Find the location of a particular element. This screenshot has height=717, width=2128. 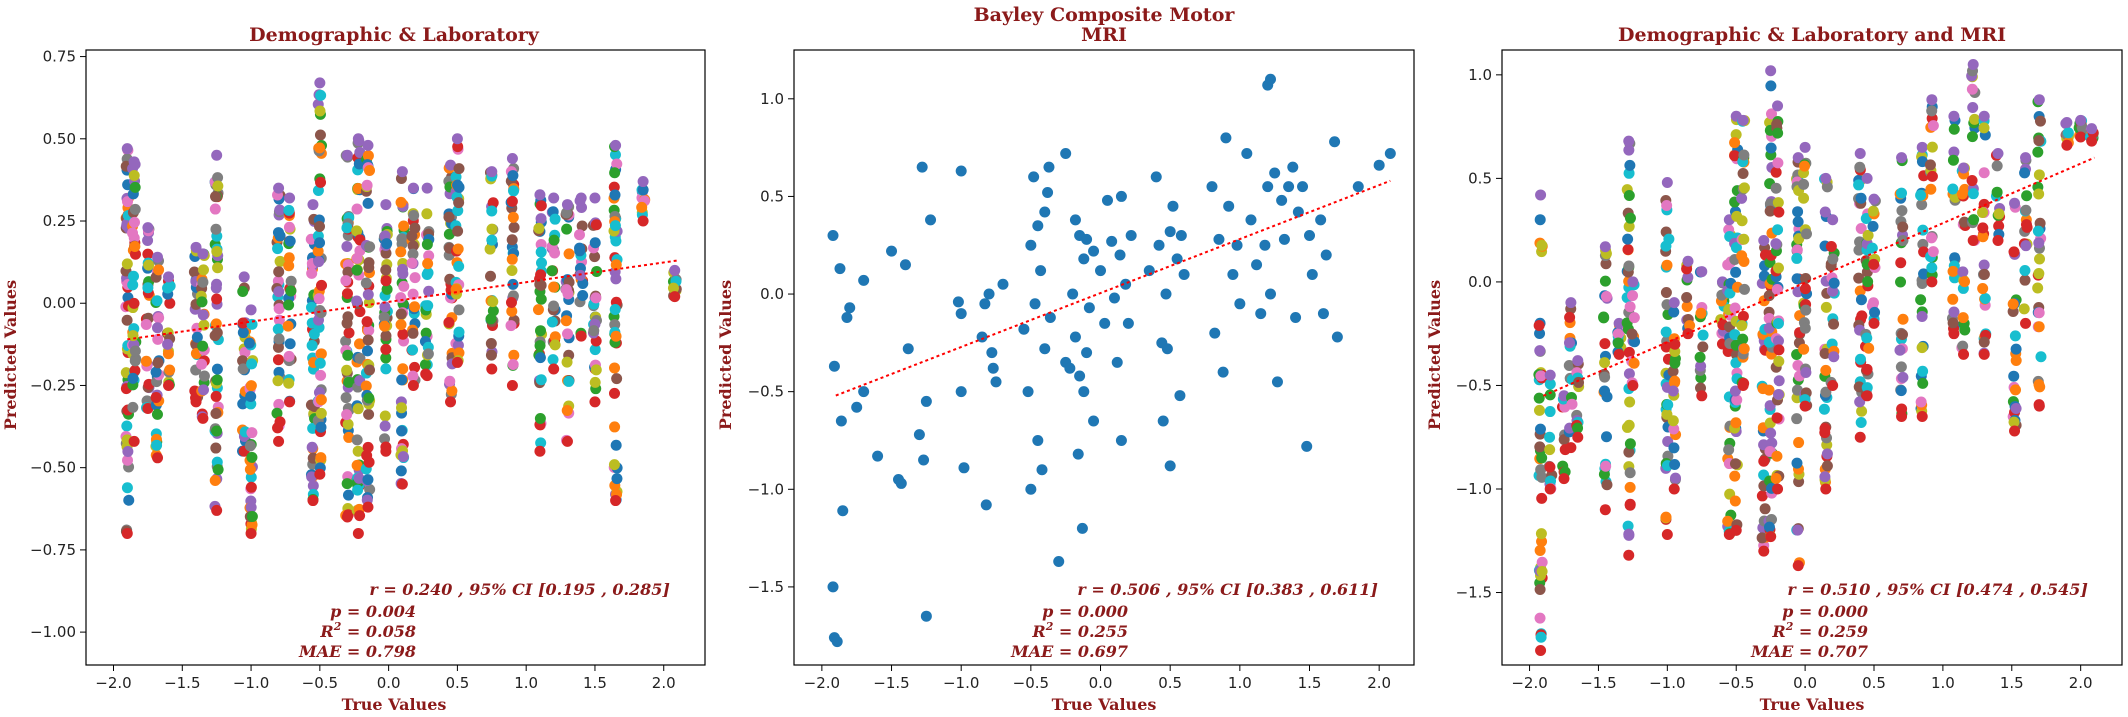

y-tick-label: 0.75 is located at coordinates (59, 57).